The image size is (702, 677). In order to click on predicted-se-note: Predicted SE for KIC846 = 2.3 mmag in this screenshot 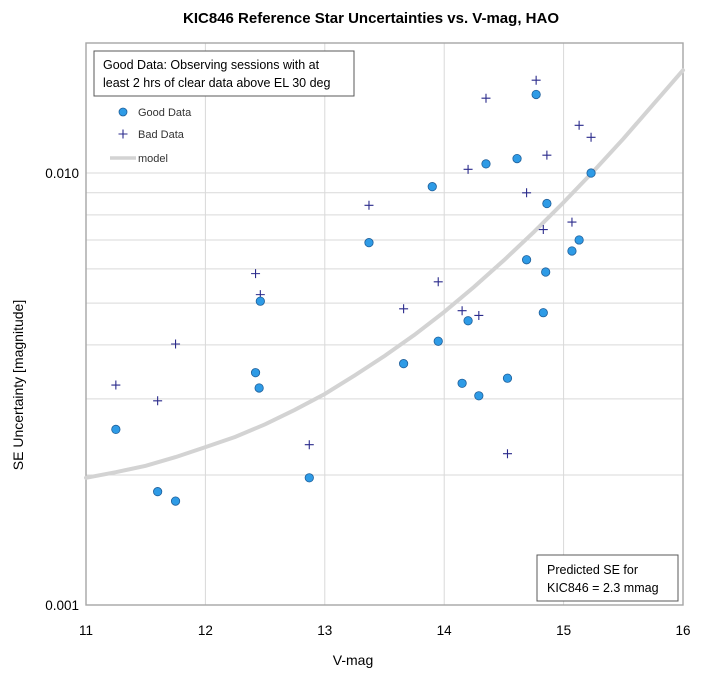, I will do `click(607, 578)`.